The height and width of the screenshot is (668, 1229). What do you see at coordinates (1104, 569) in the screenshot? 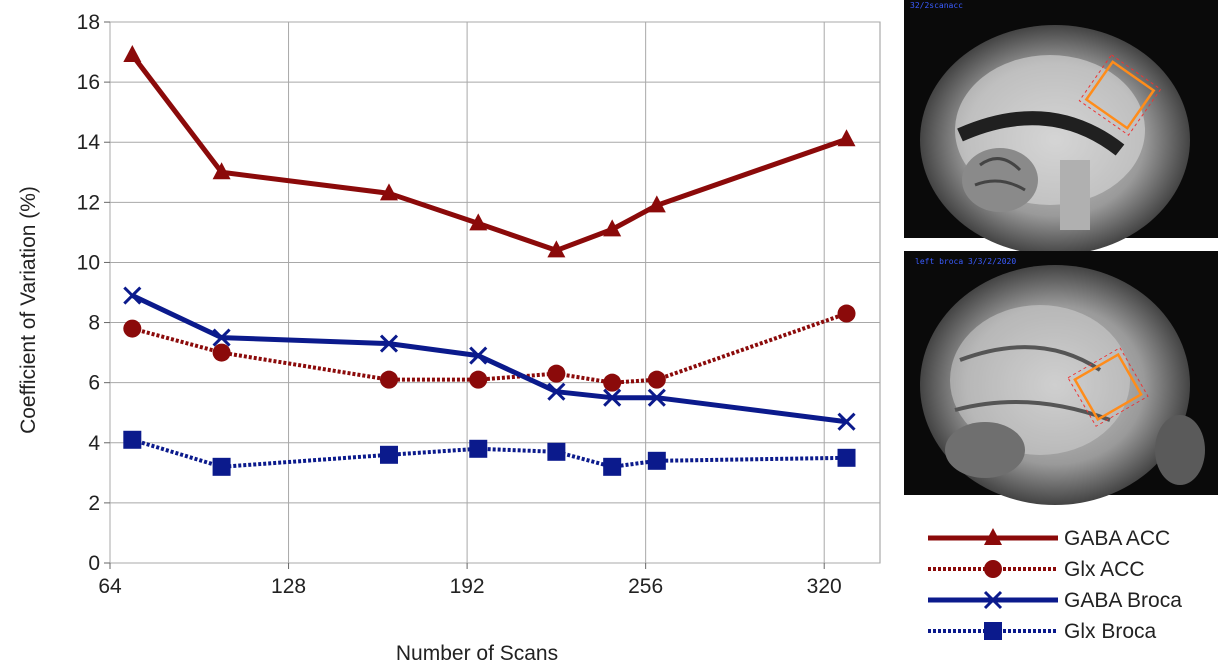
I see `legend-label-glx-acc: Glx ACC` at bounding box center [1104, 569].